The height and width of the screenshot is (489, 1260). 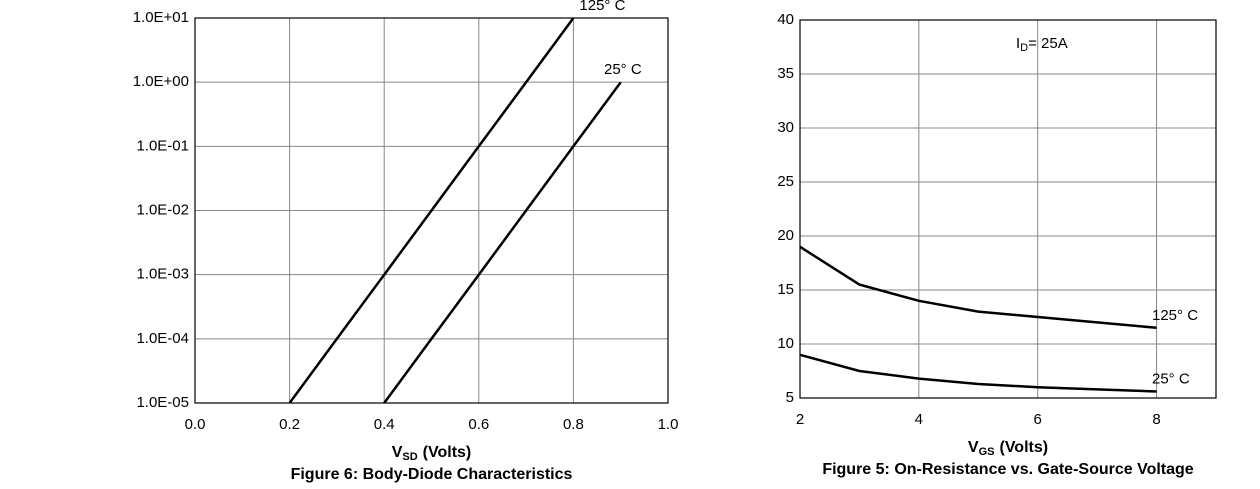 I want to click on x-tick-label: 2, so click(x=800, y=419).